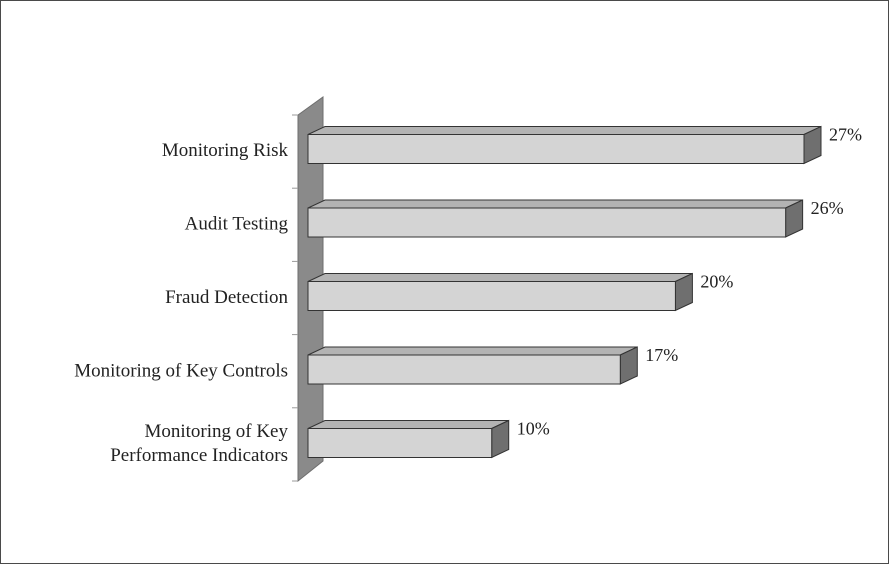 The height and width of the screenshot is (564, 889). I want to click on category-label: Monitoring of Key Controls, so click(181, 371).